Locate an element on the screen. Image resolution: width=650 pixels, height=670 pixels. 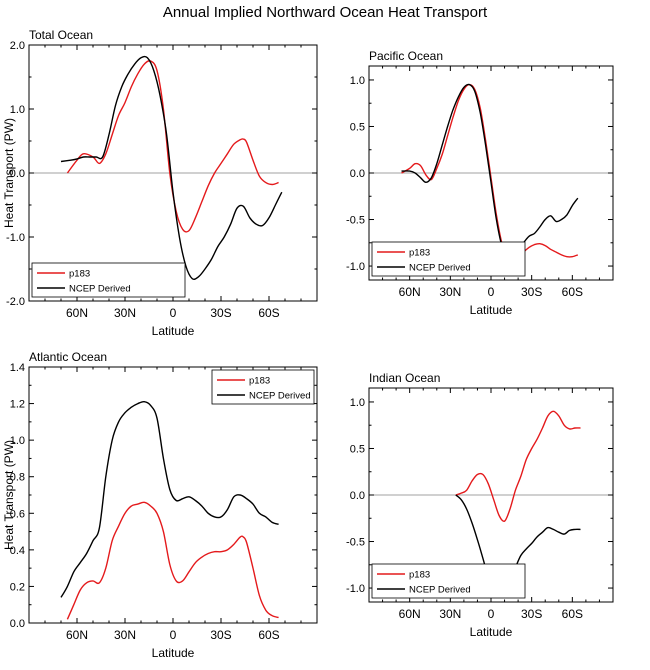
y-tick-label: 0.8 is located at coordinates (17, 478).